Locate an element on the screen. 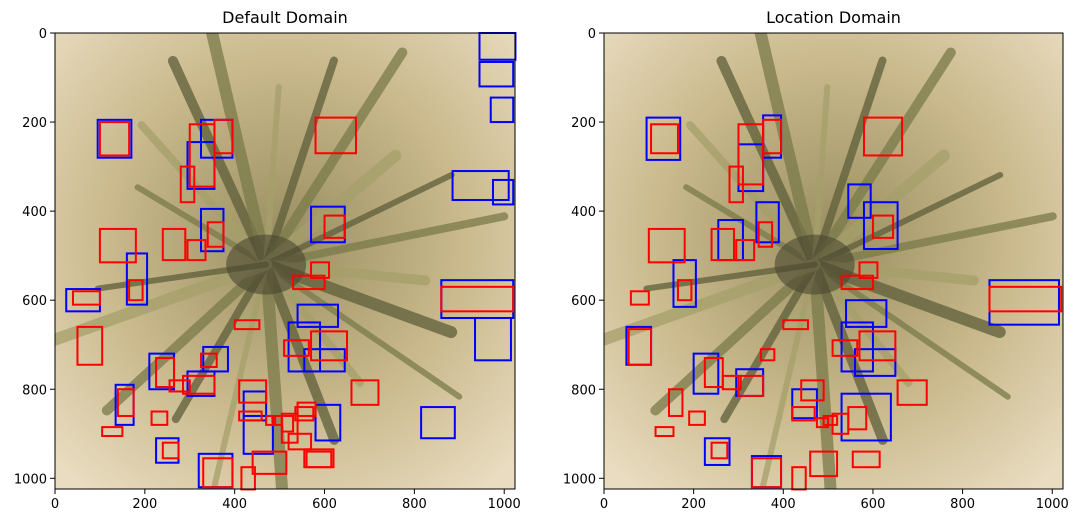 The image size is (1079, 524). plant-center is located at coordinates (814, 264).